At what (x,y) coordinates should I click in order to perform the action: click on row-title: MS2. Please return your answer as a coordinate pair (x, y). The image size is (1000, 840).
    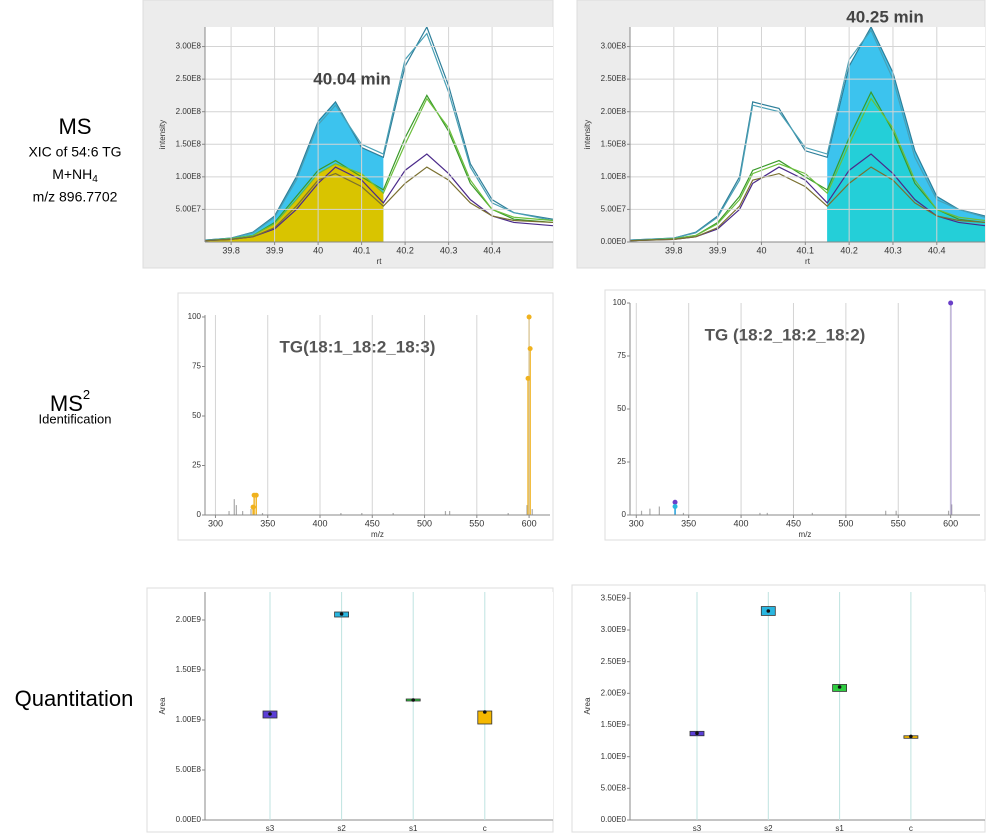
    Looking at the image, I should click on (70, 401).